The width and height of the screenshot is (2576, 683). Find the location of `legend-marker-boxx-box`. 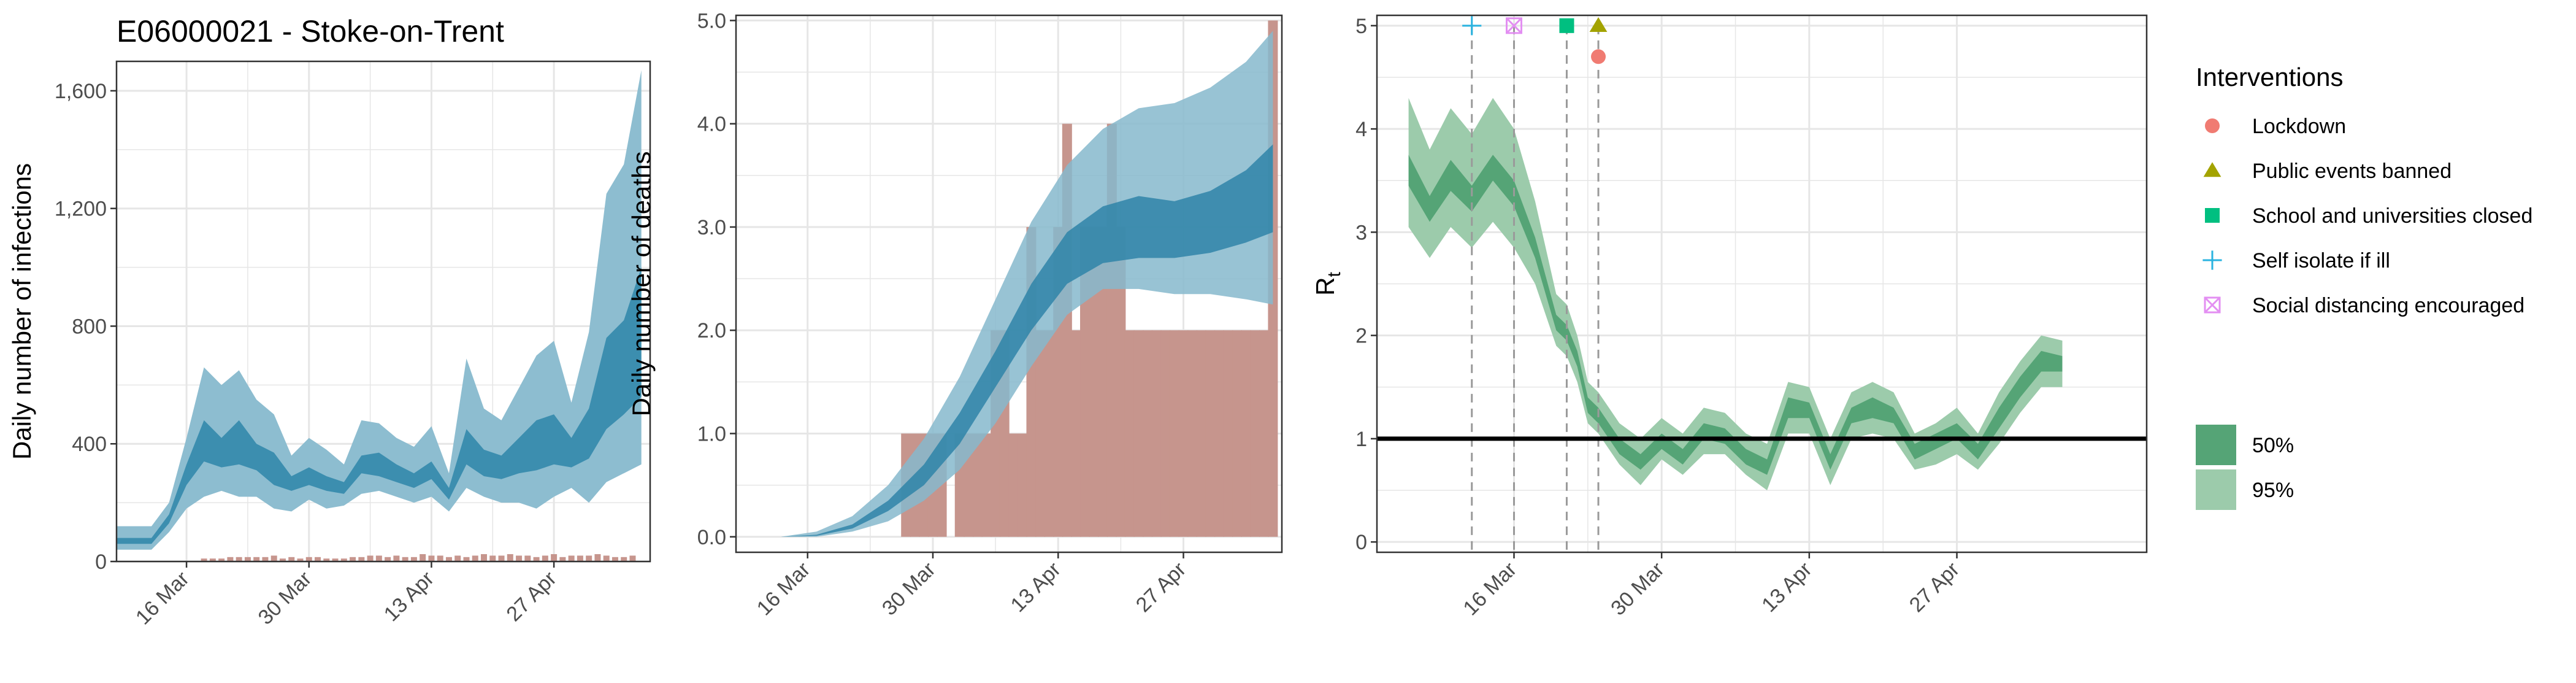

legend-marker-boxx-box is located at coordinates (2212, 305).